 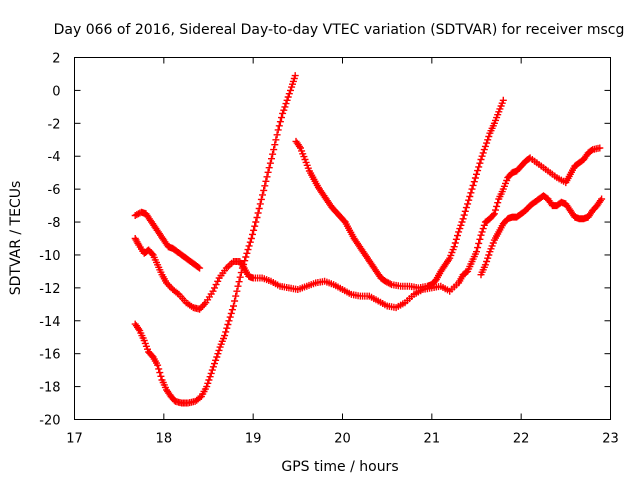 I want to click on y-tick-label: -12, so click(x=49, y=289).